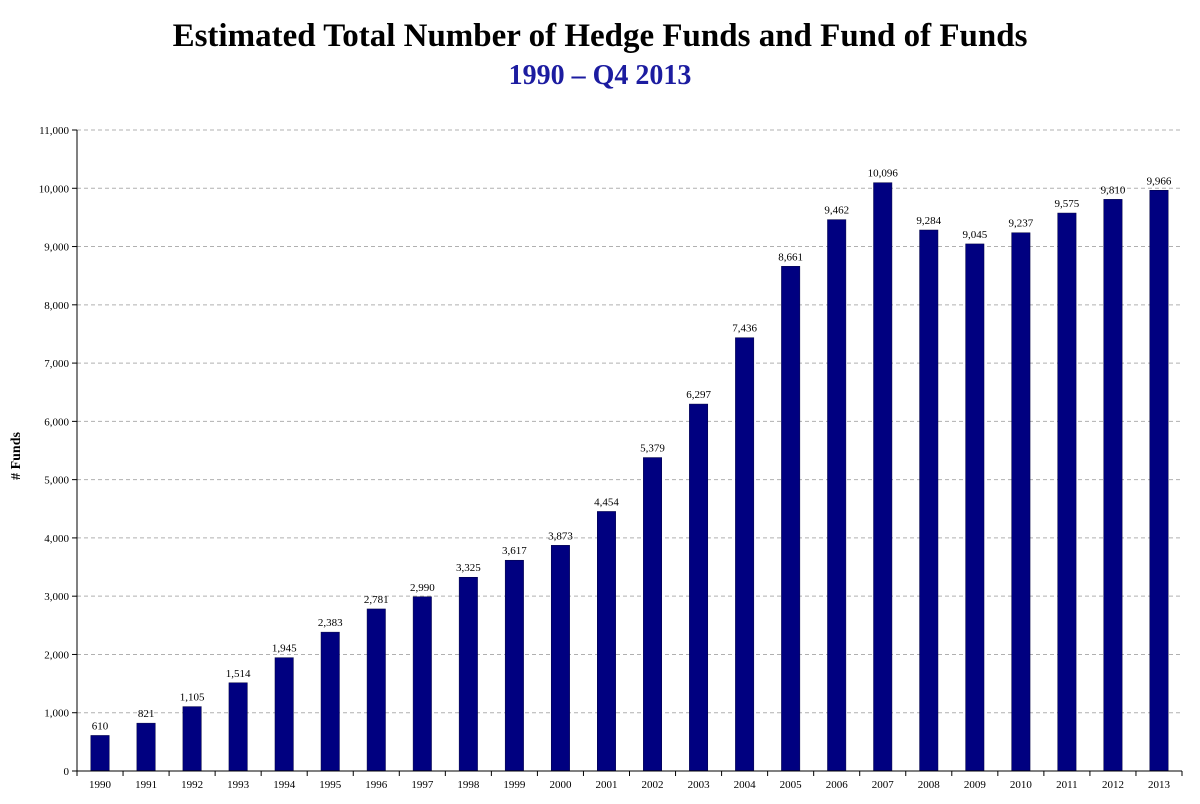  I want to click on y-axis-title: # Funds, so click(16, 456).